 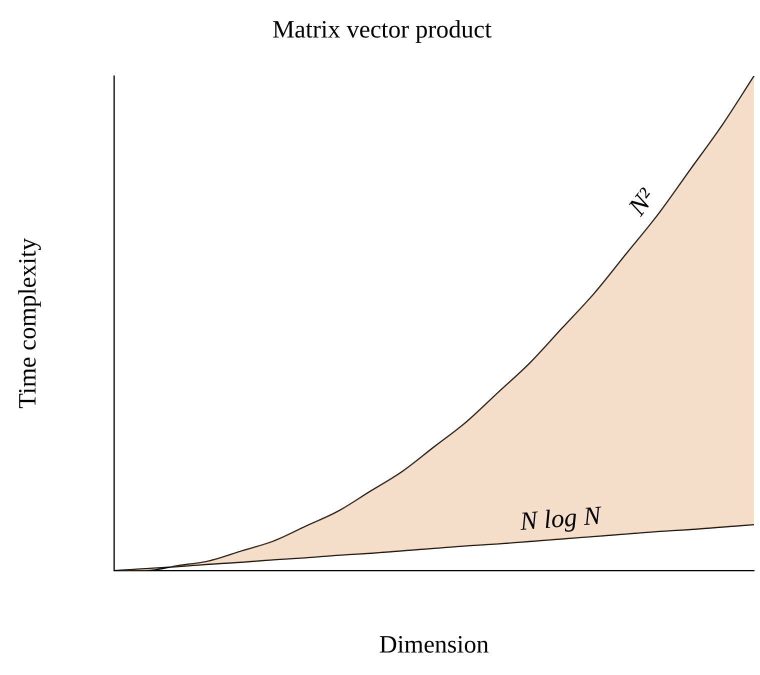 I want to click on series-label: N log N, so click(x=561, y=518).